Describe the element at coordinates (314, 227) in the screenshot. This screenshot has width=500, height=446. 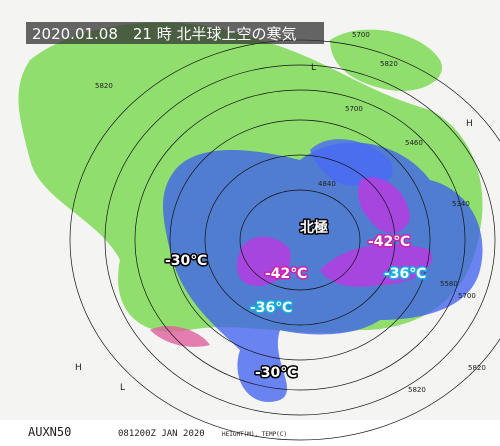
I see `pole-label: 北極` at that location.